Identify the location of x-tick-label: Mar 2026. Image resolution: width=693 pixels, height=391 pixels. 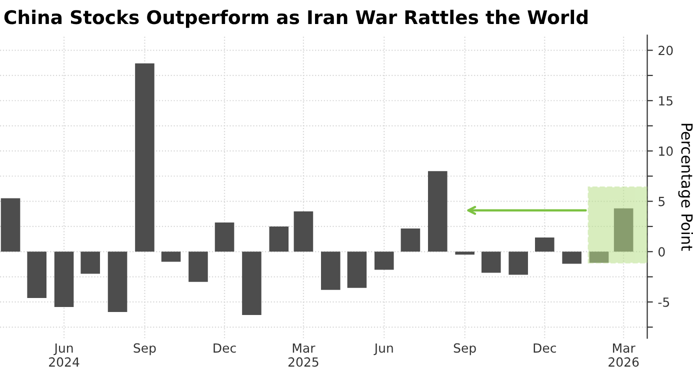
(623, 355).